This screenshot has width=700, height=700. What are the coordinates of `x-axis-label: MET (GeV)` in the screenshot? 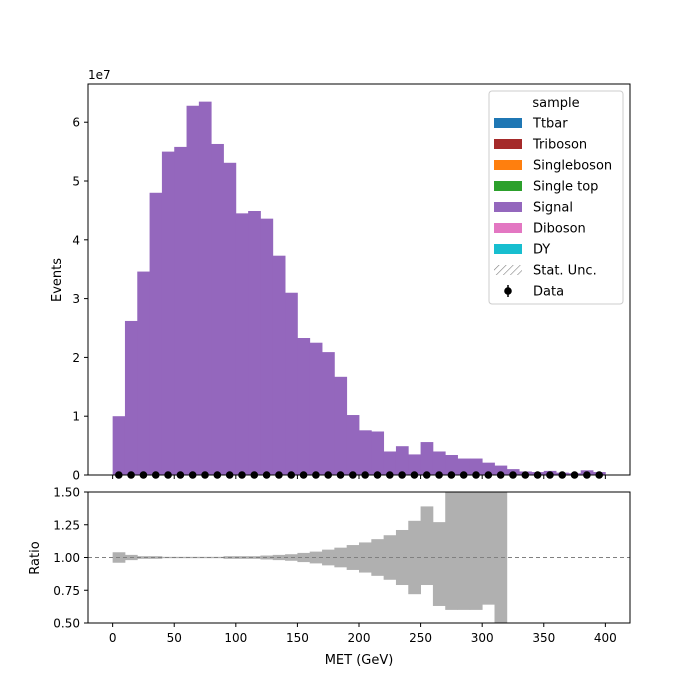 It's located at (359, 660).